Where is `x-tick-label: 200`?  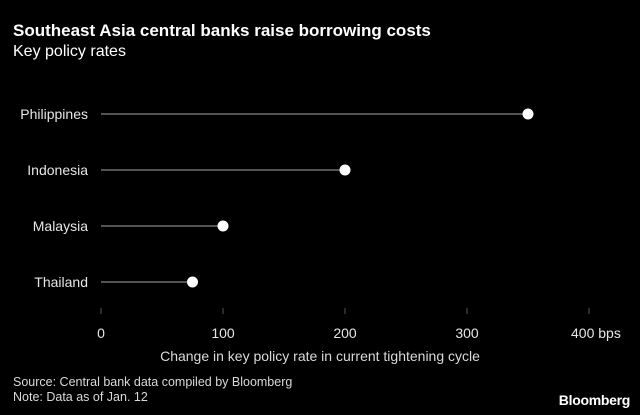
x-tick-label: 200 is located at coordinates (345, 333).